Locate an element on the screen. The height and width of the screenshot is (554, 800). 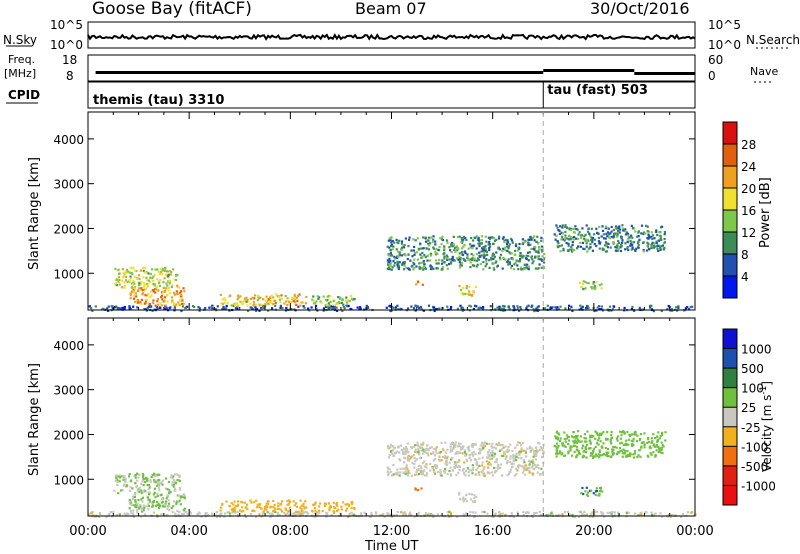
freq-label-line2: [MHz] is located at coordinates (20, 73).